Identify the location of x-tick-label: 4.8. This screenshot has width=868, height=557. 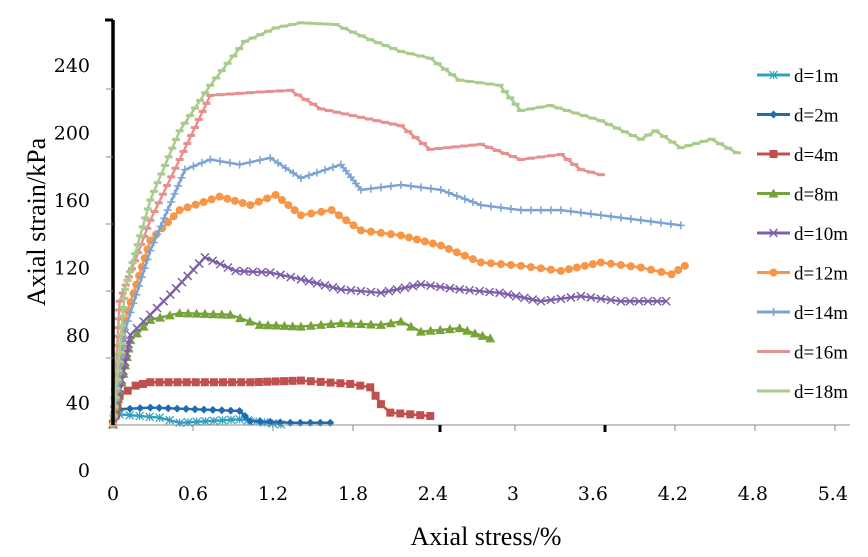
(753, 494).